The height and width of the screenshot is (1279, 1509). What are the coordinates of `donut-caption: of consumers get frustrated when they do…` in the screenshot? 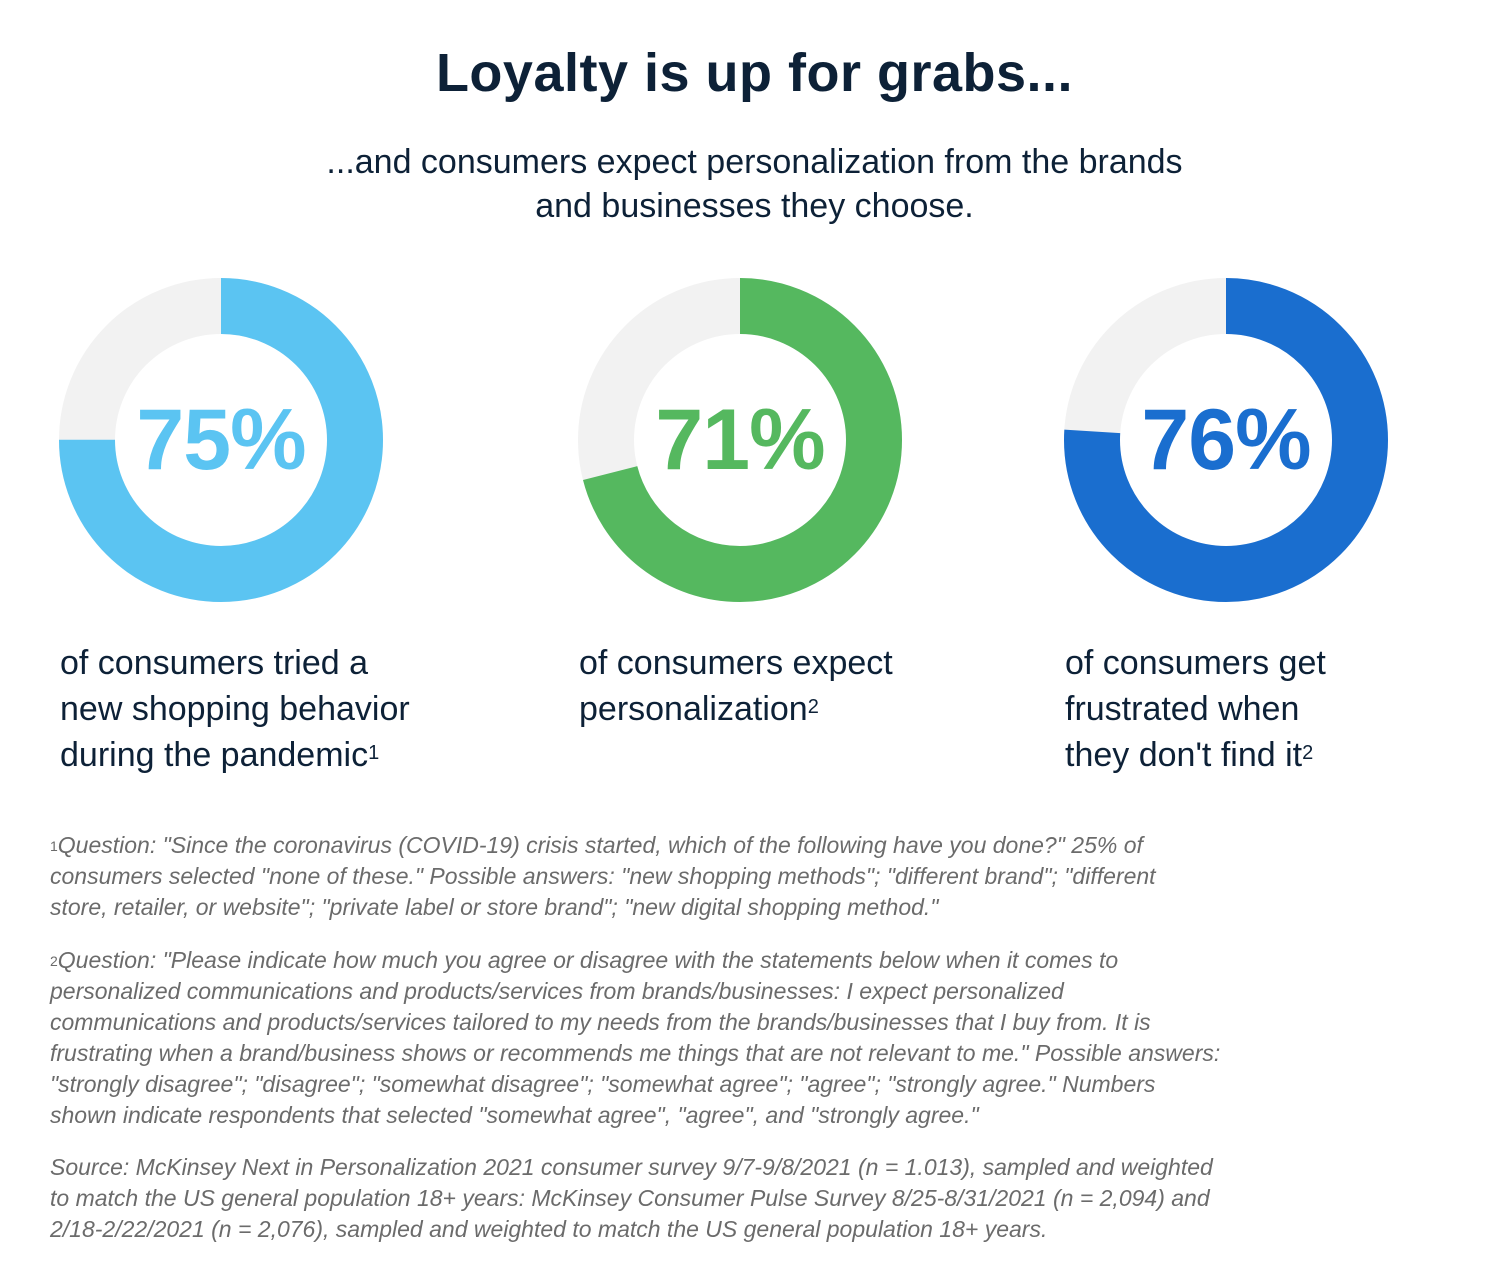 It's located at (1195, 709).